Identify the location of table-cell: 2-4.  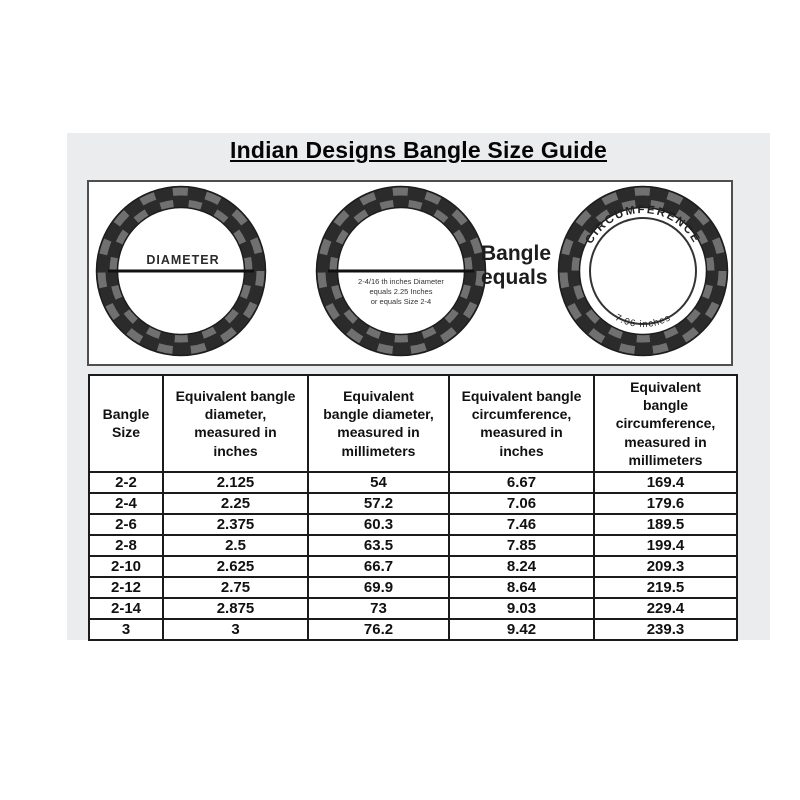
(126, 503).